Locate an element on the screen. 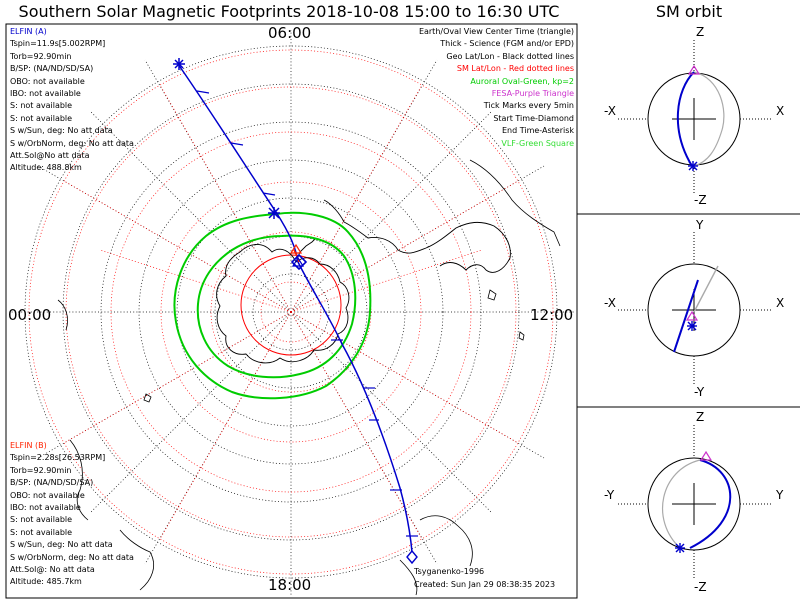 The height and width of the screenshot is (600, 800). elfin-b-line: B/SP: (NA/ND/SD/SA) is located at coordinates (52, 483).